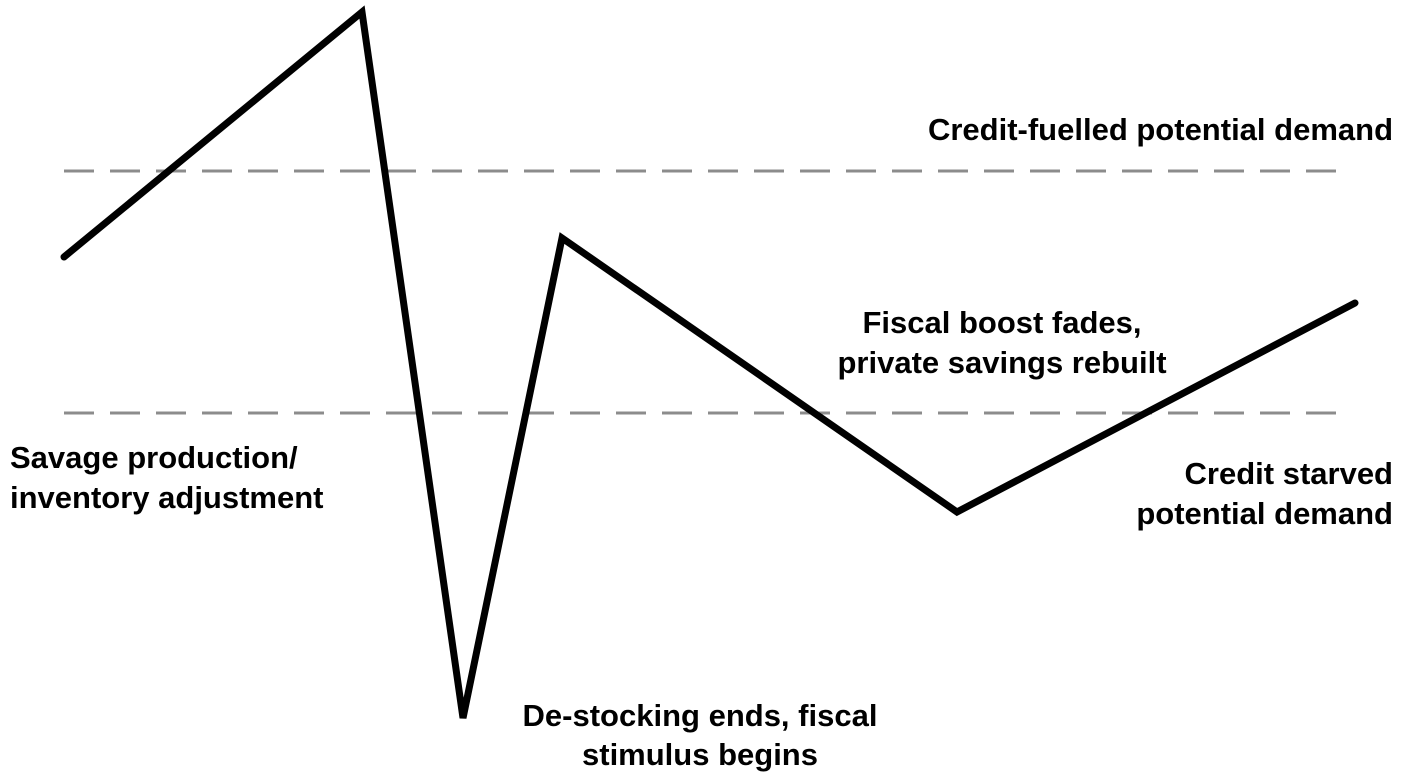  I want to click on savage-label: Savage production/, so click(154, 457).